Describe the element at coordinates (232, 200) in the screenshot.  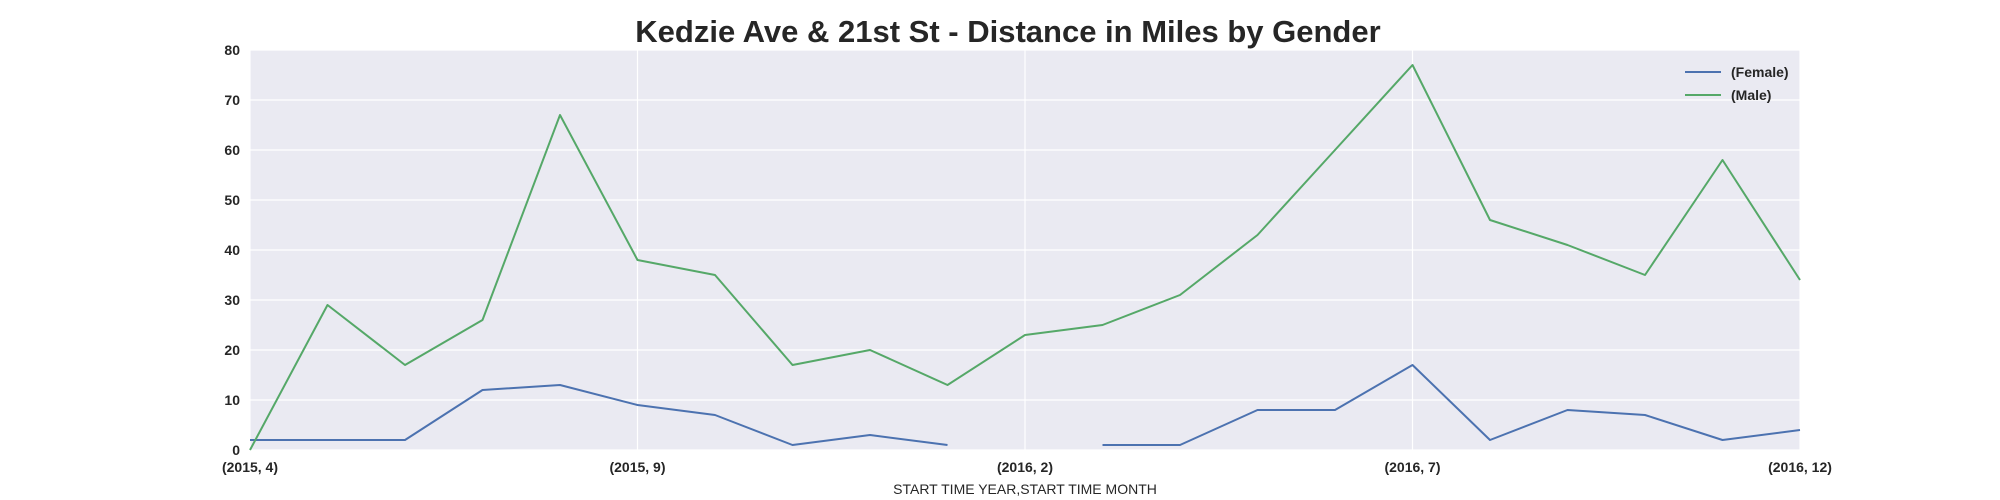
I see `y-tick-label: 50` at that location.